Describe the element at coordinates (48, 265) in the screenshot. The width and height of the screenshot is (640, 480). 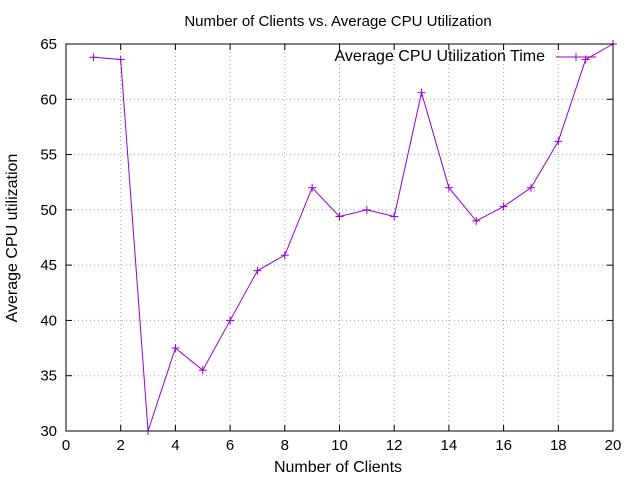
I see `y-tick-label: 45` at that location.